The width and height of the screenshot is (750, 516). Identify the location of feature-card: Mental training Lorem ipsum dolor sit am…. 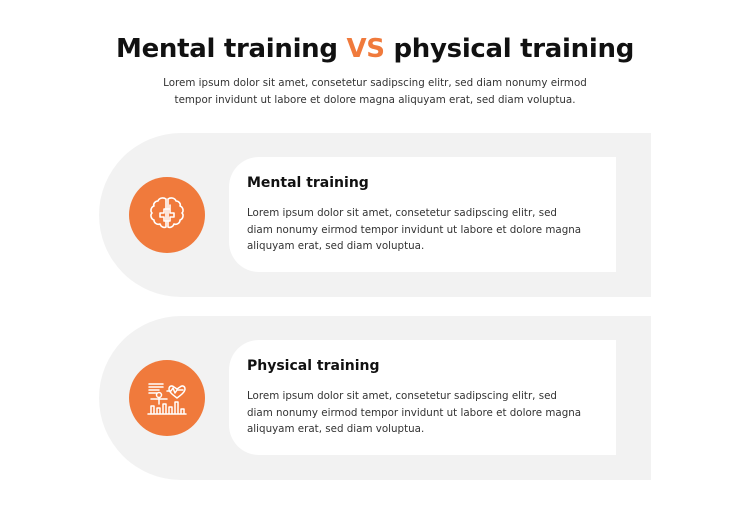
(422, 214).